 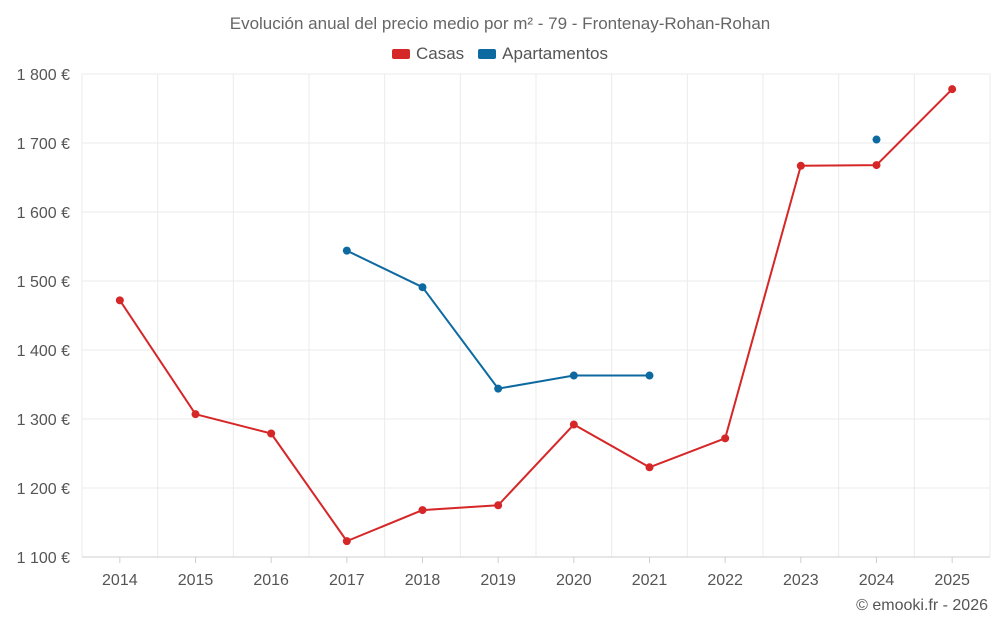 I want to click on x-tick-label: 2022, so click(x=725, y=580).